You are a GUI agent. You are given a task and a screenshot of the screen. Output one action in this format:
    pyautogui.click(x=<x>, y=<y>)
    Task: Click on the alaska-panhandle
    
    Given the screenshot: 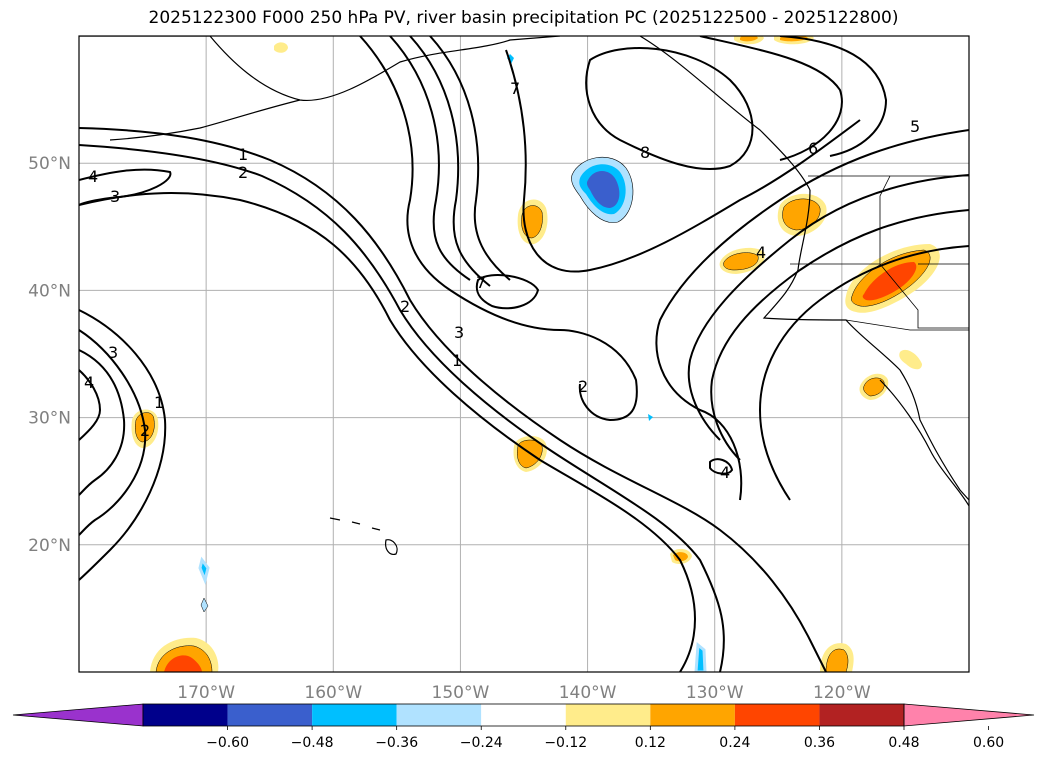 What is the action you would take?
    pyautogui.click(x=725, y=113)
    